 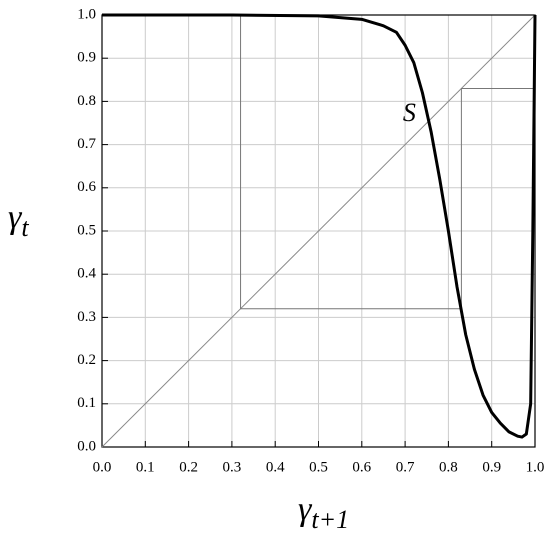 What do you see at coordinates (86, 144) in the screenshot?
I see `y-tick-label: 0.7` at bounding box center [86, 144].